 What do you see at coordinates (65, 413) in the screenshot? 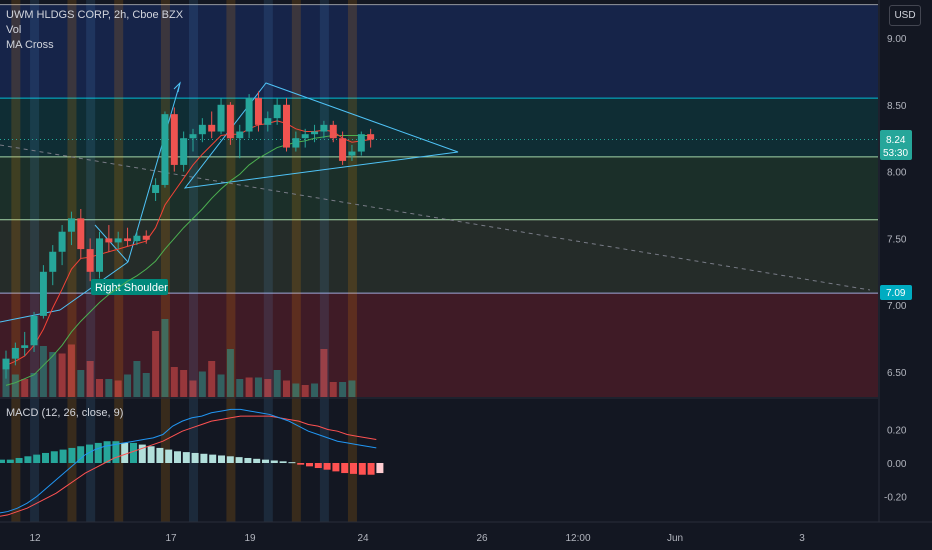
I see `macd-legend: MACD (12, 26, close, 9)` at bounding box center [65, 413].